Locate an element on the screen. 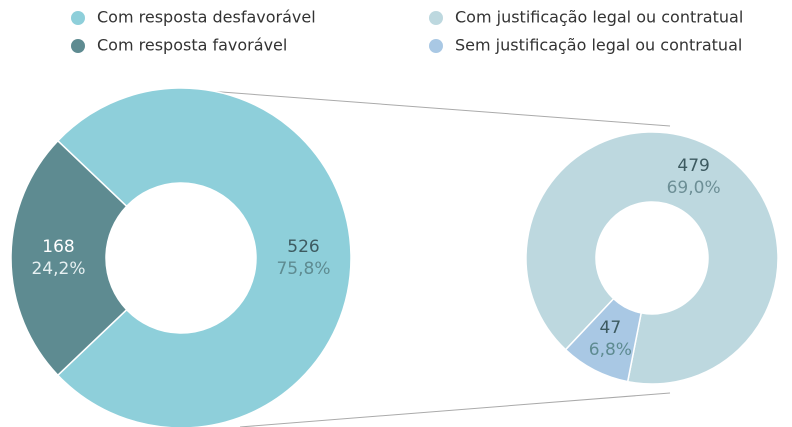  value-label: 526 is located at coordinates (303, 247).